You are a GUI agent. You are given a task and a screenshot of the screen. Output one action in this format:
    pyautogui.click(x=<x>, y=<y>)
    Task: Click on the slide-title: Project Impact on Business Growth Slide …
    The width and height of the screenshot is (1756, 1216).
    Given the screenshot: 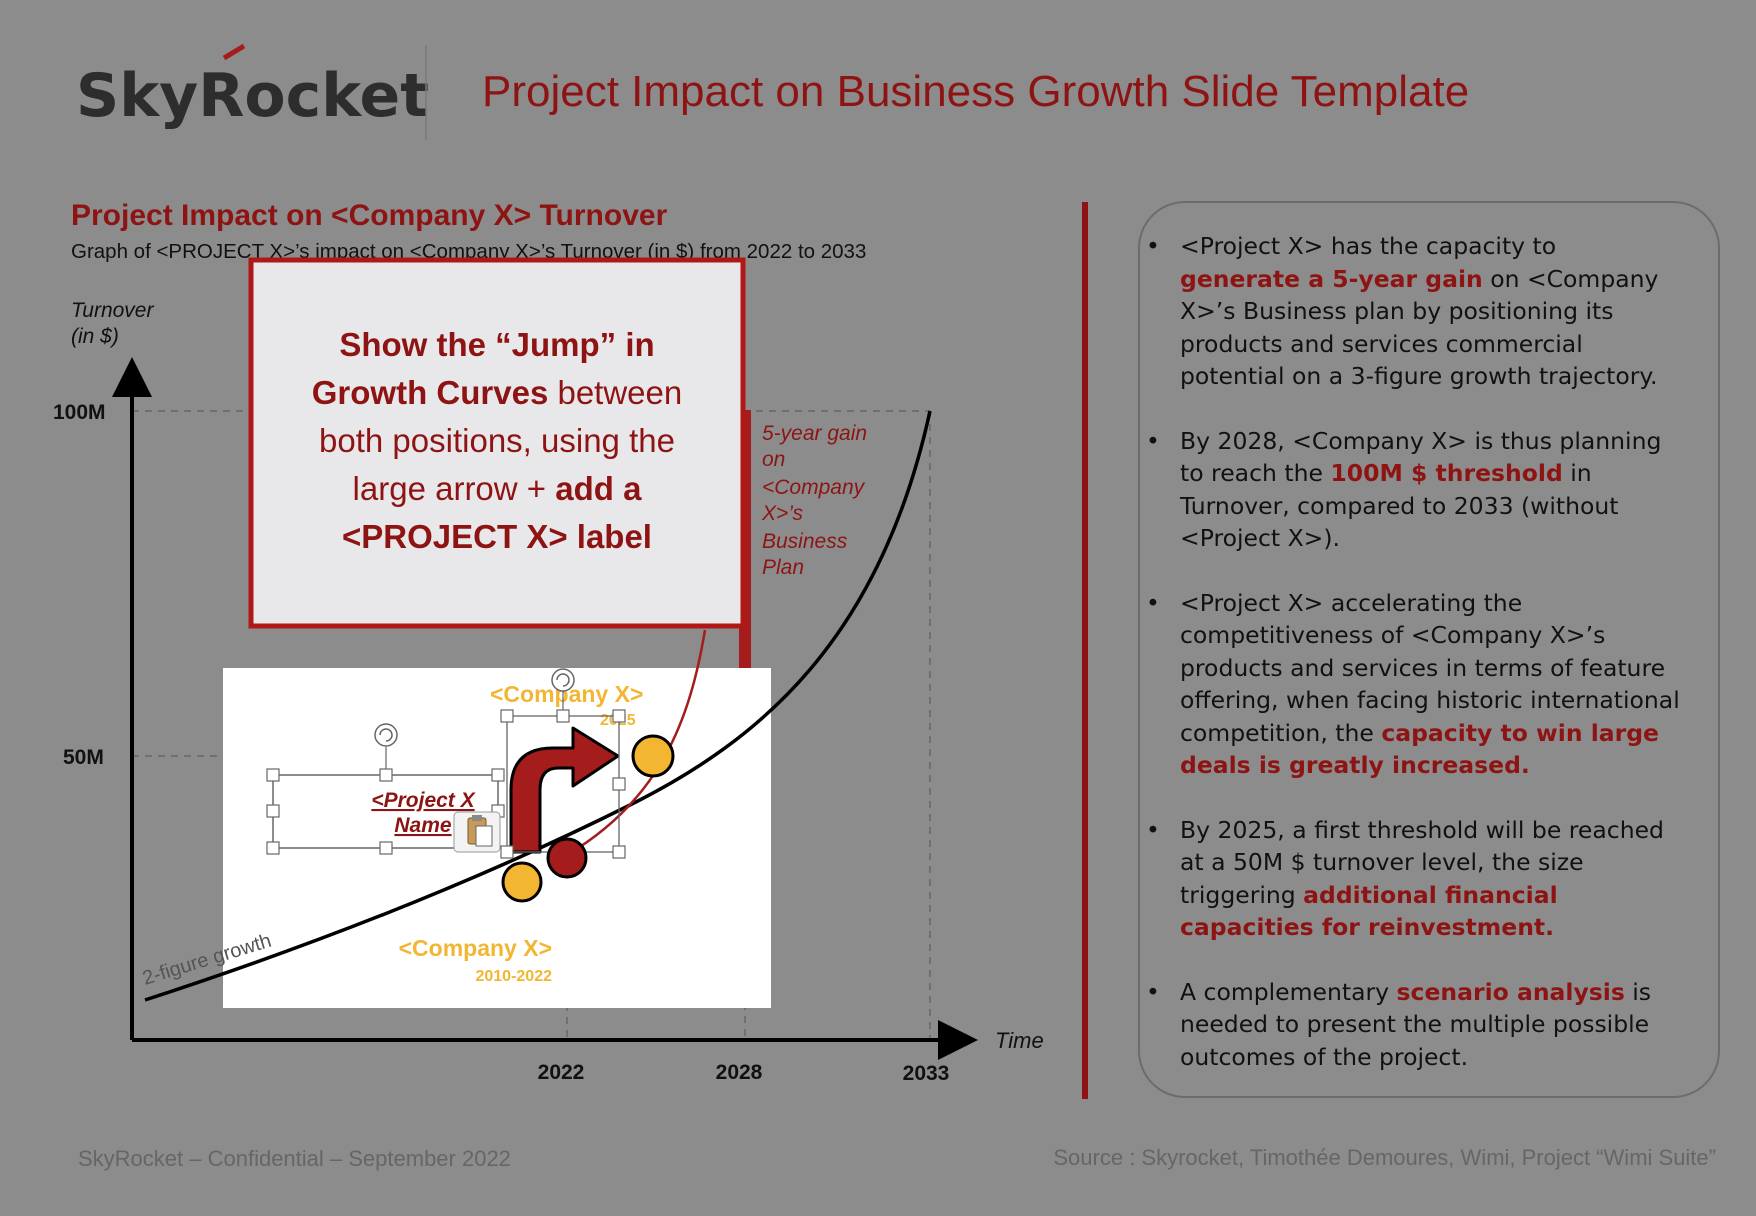 What is the action you would take?
    pyautogui.click(x=975, y=91)
    